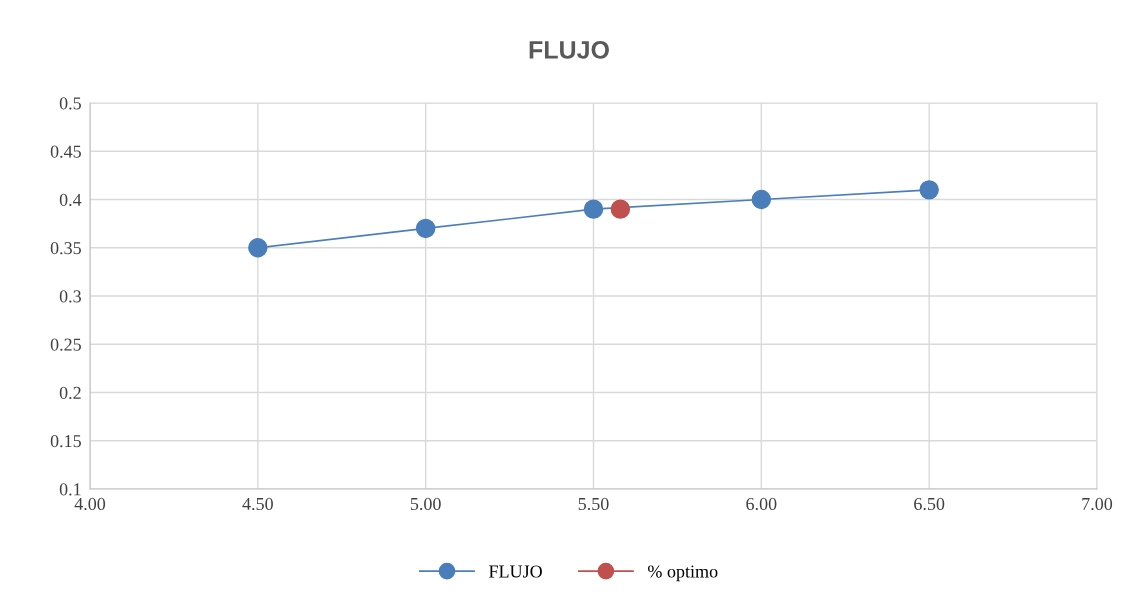 This screenshot has height=602, width=1138. I want to click on x-tick-label: 7.00, so click(1097, 504).